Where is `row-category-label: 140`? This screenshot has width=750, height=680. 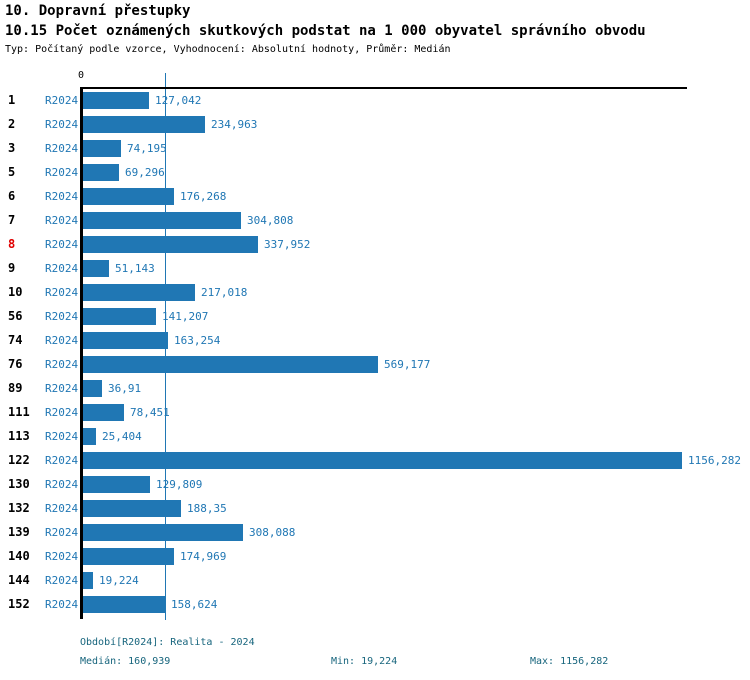 row-category-label: 140 is located at coordinates (19, 556).